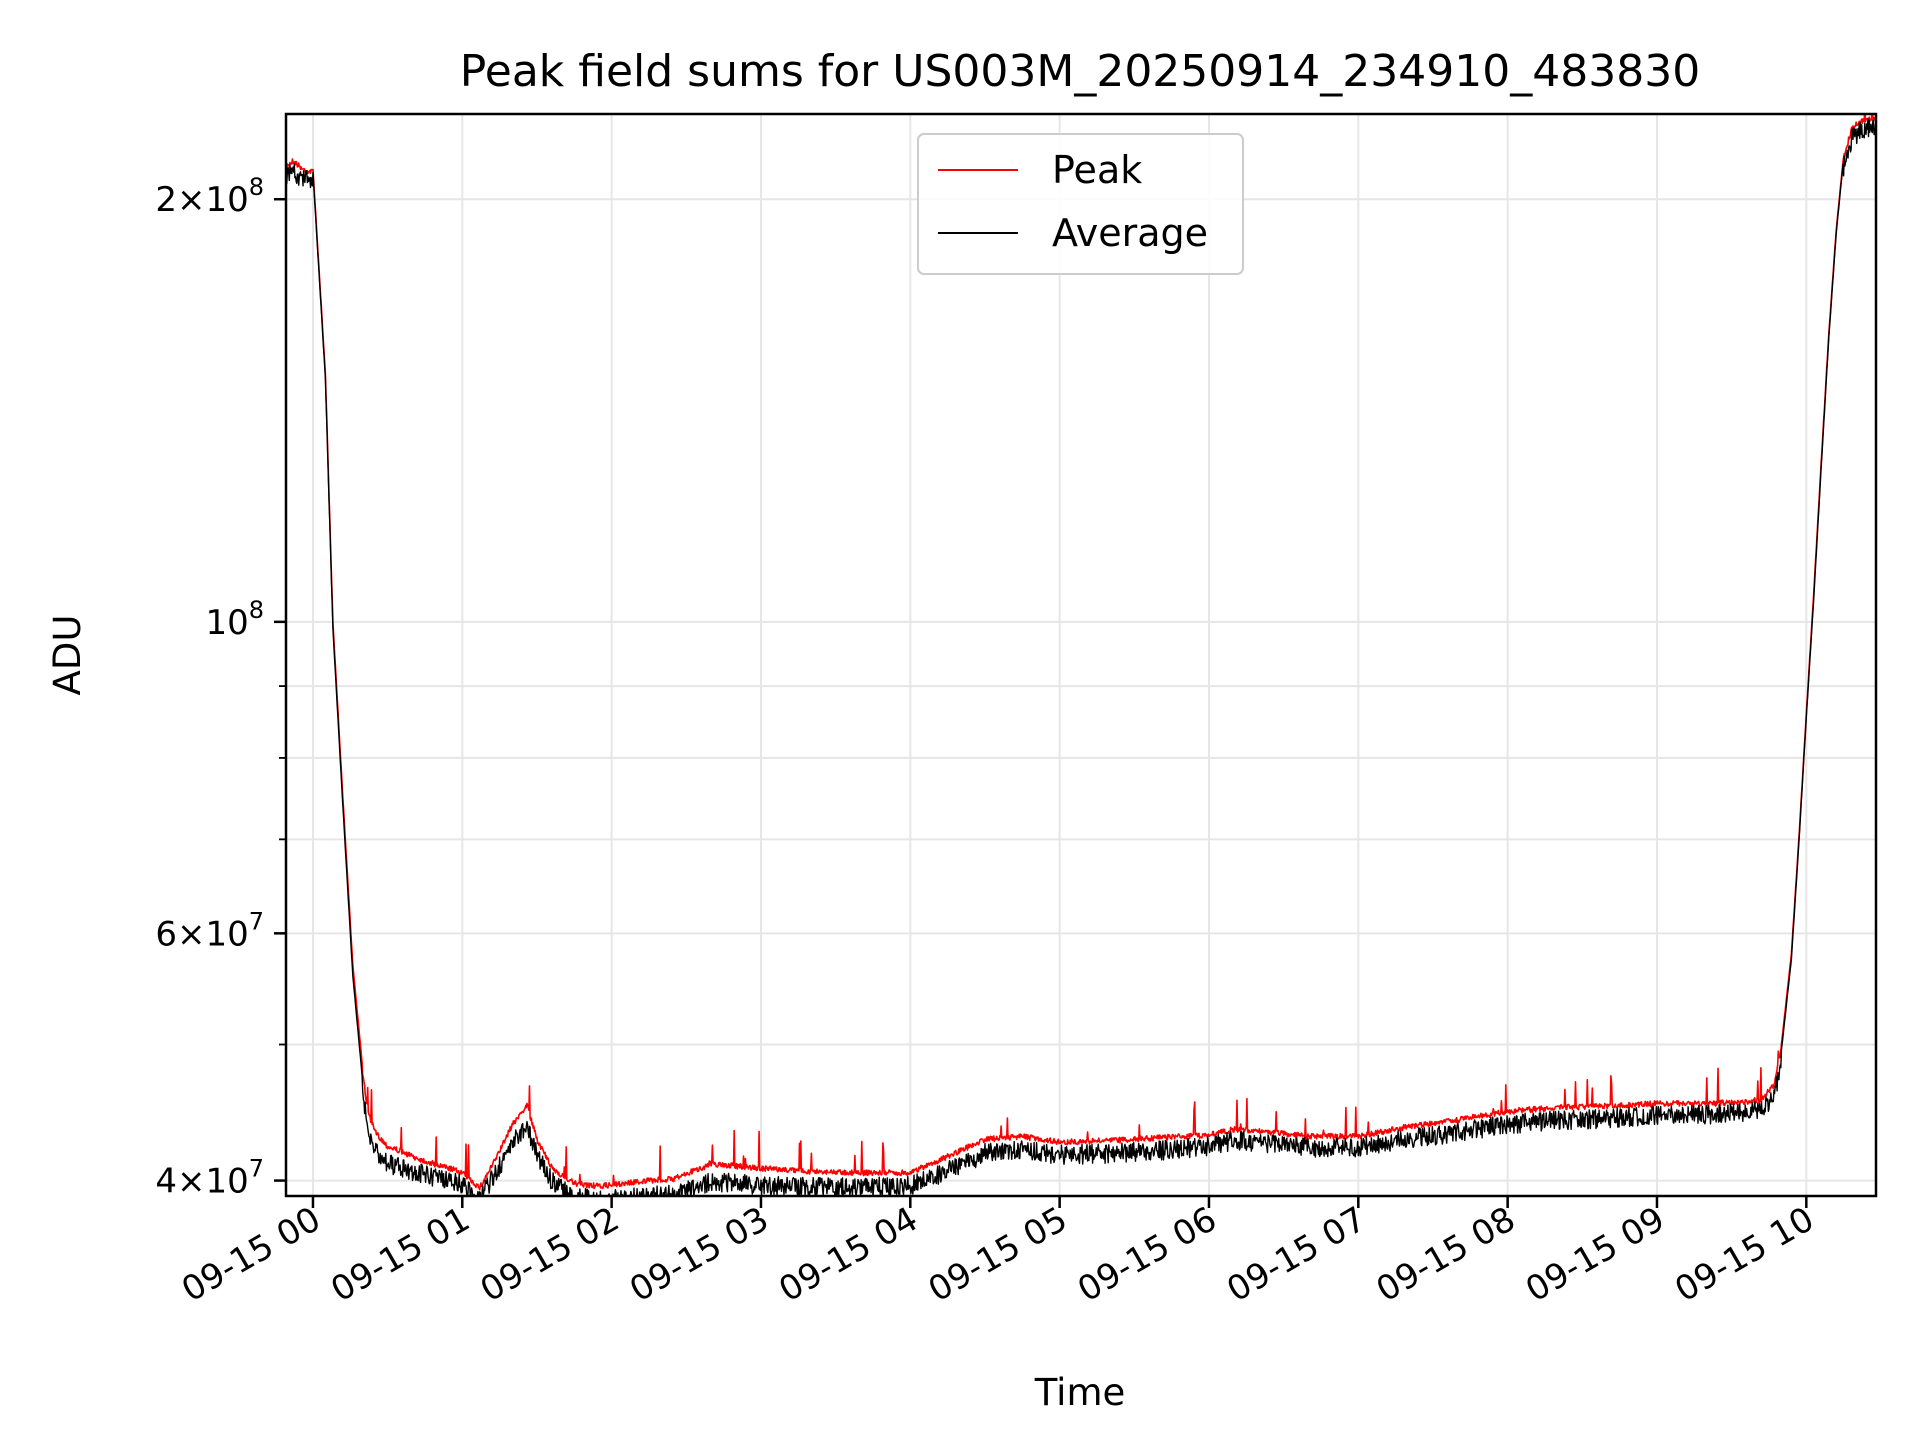 This screenshot has width=1920, height=1440. Describe the element at coordinates (209, 930) in the screenshot. I see `y-tick-label: 6×107` at that location.